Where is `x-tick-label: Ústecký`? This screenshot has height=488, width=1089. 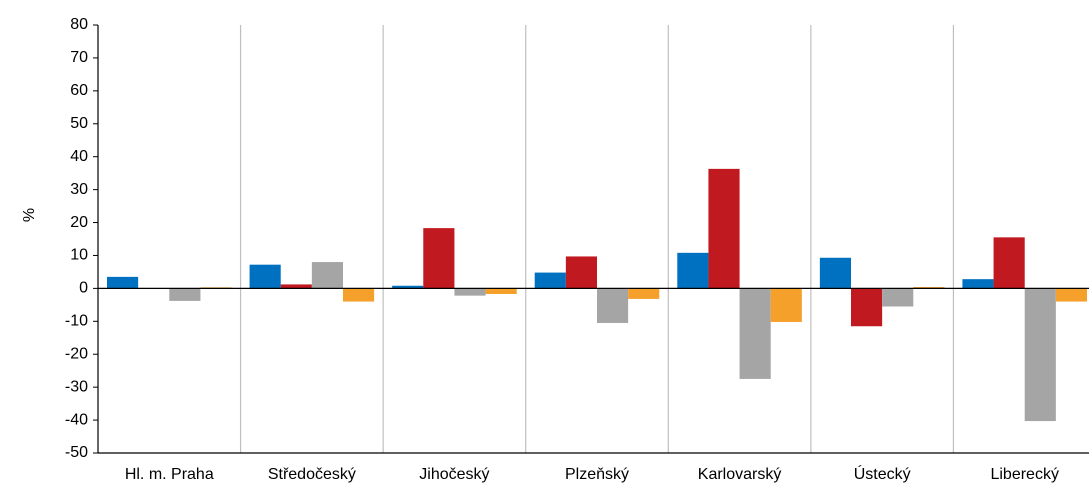
x-tick-label: Ústecký is located at coordinates (882, 473).